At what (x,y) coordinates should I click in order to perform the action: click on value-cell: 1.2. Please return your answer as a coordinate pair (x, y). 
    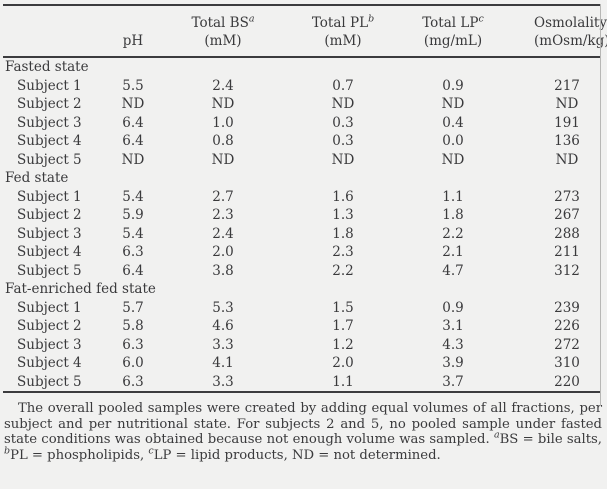
    Looking at the image, I should click on (343, 344).